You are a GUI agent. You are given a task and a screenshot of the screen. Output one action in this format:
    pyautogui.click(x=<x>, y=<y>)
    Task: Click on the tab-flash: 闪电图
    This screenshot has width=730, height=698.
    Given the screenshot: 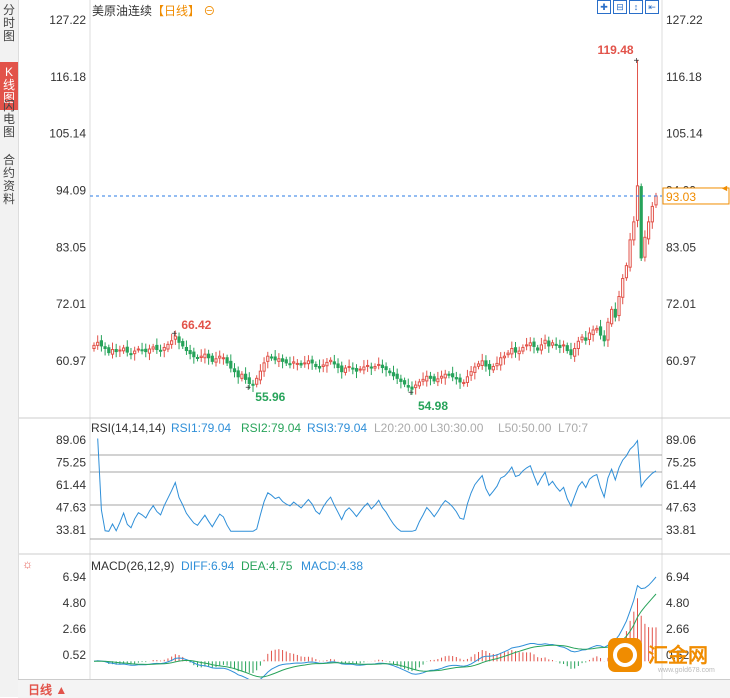 What is the action you would take?
    pyautogui.click(x=8, y=119)
    